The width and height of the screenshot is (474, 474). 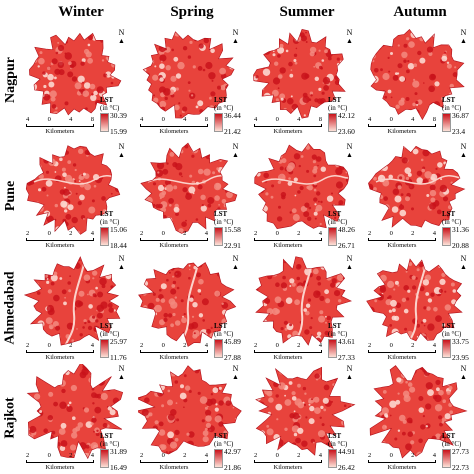 I want to click on lst-map-ahmedabad-winter, so click(x=72, y=301).